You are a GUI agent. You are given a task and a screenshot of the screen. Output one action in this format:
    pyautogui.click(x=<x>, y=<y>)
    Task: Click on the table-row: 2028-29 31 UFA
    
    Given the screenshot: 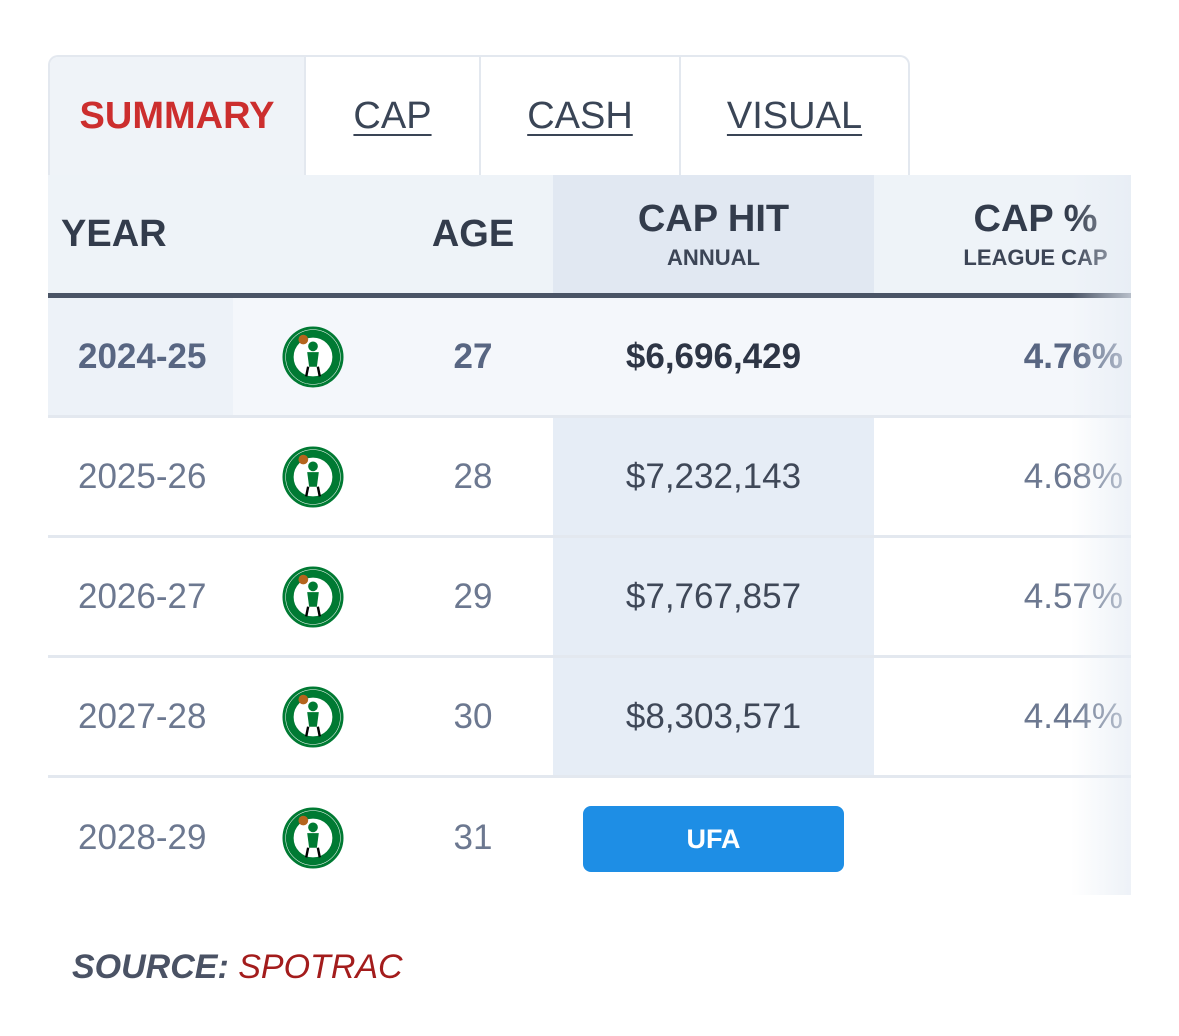 What is the action you would take?
    pyautogui.click(x=589, y=838)
    